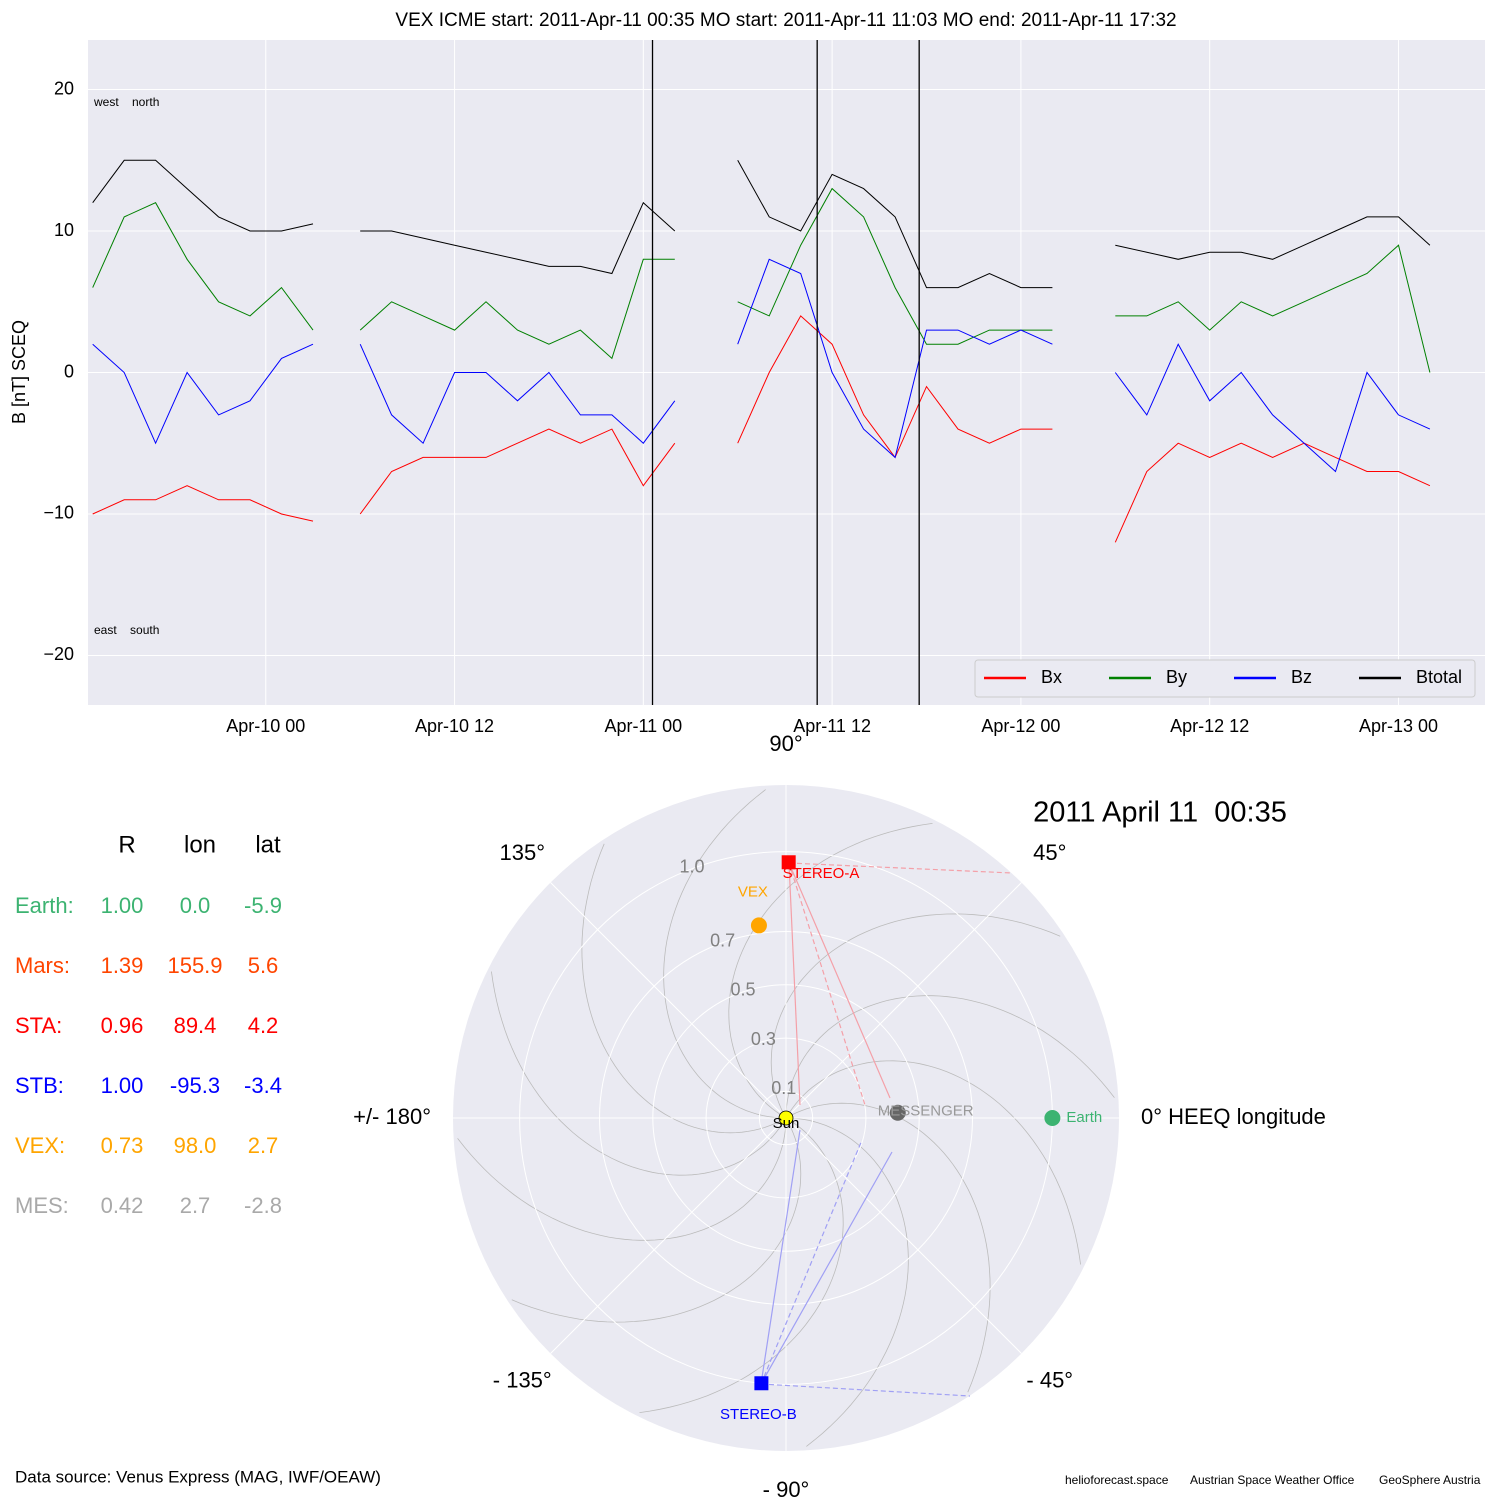  Describe the element at coordinates (1117, 1480) in the screenshot. I see `credit: helioforecast.space` at that location.